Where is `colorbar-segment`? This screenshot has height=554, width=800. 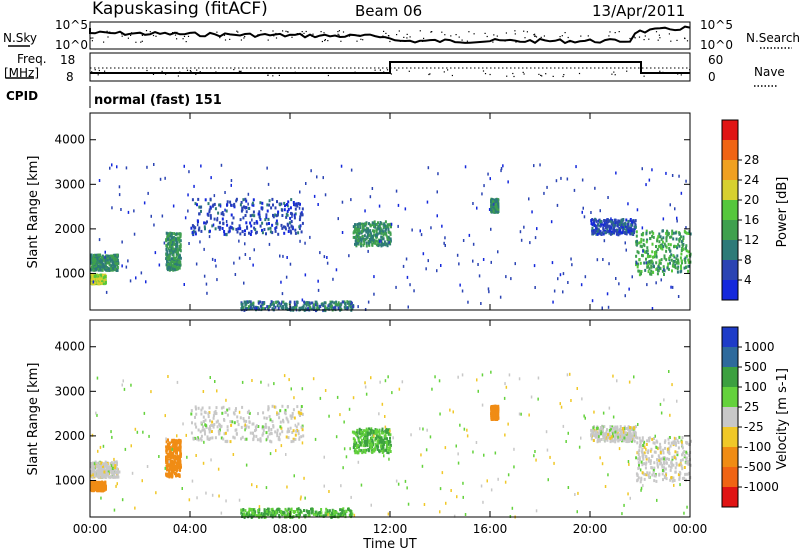 colorbar-segment is located at coordinates (730, 130).